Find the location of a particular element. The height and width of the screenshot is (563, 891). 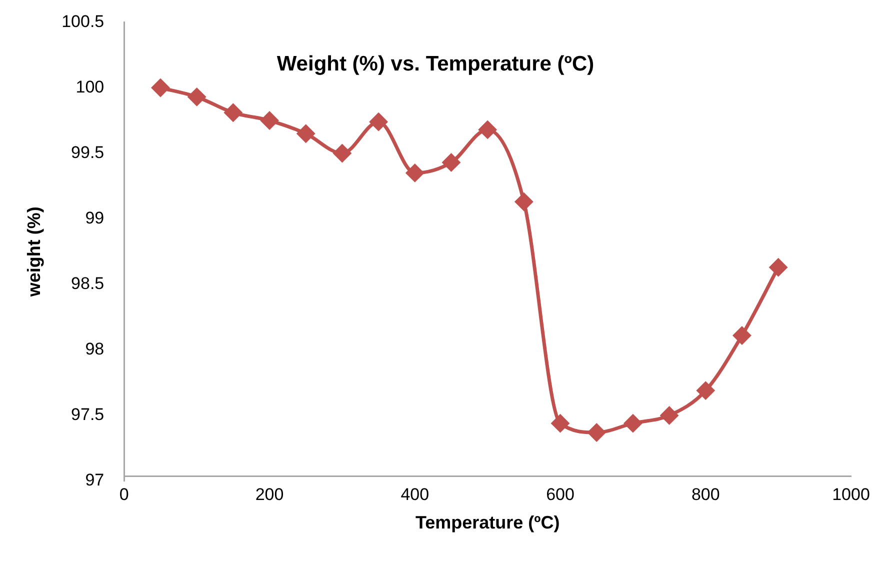

y-tick-label: 98 is located at coordinates (94, 349).